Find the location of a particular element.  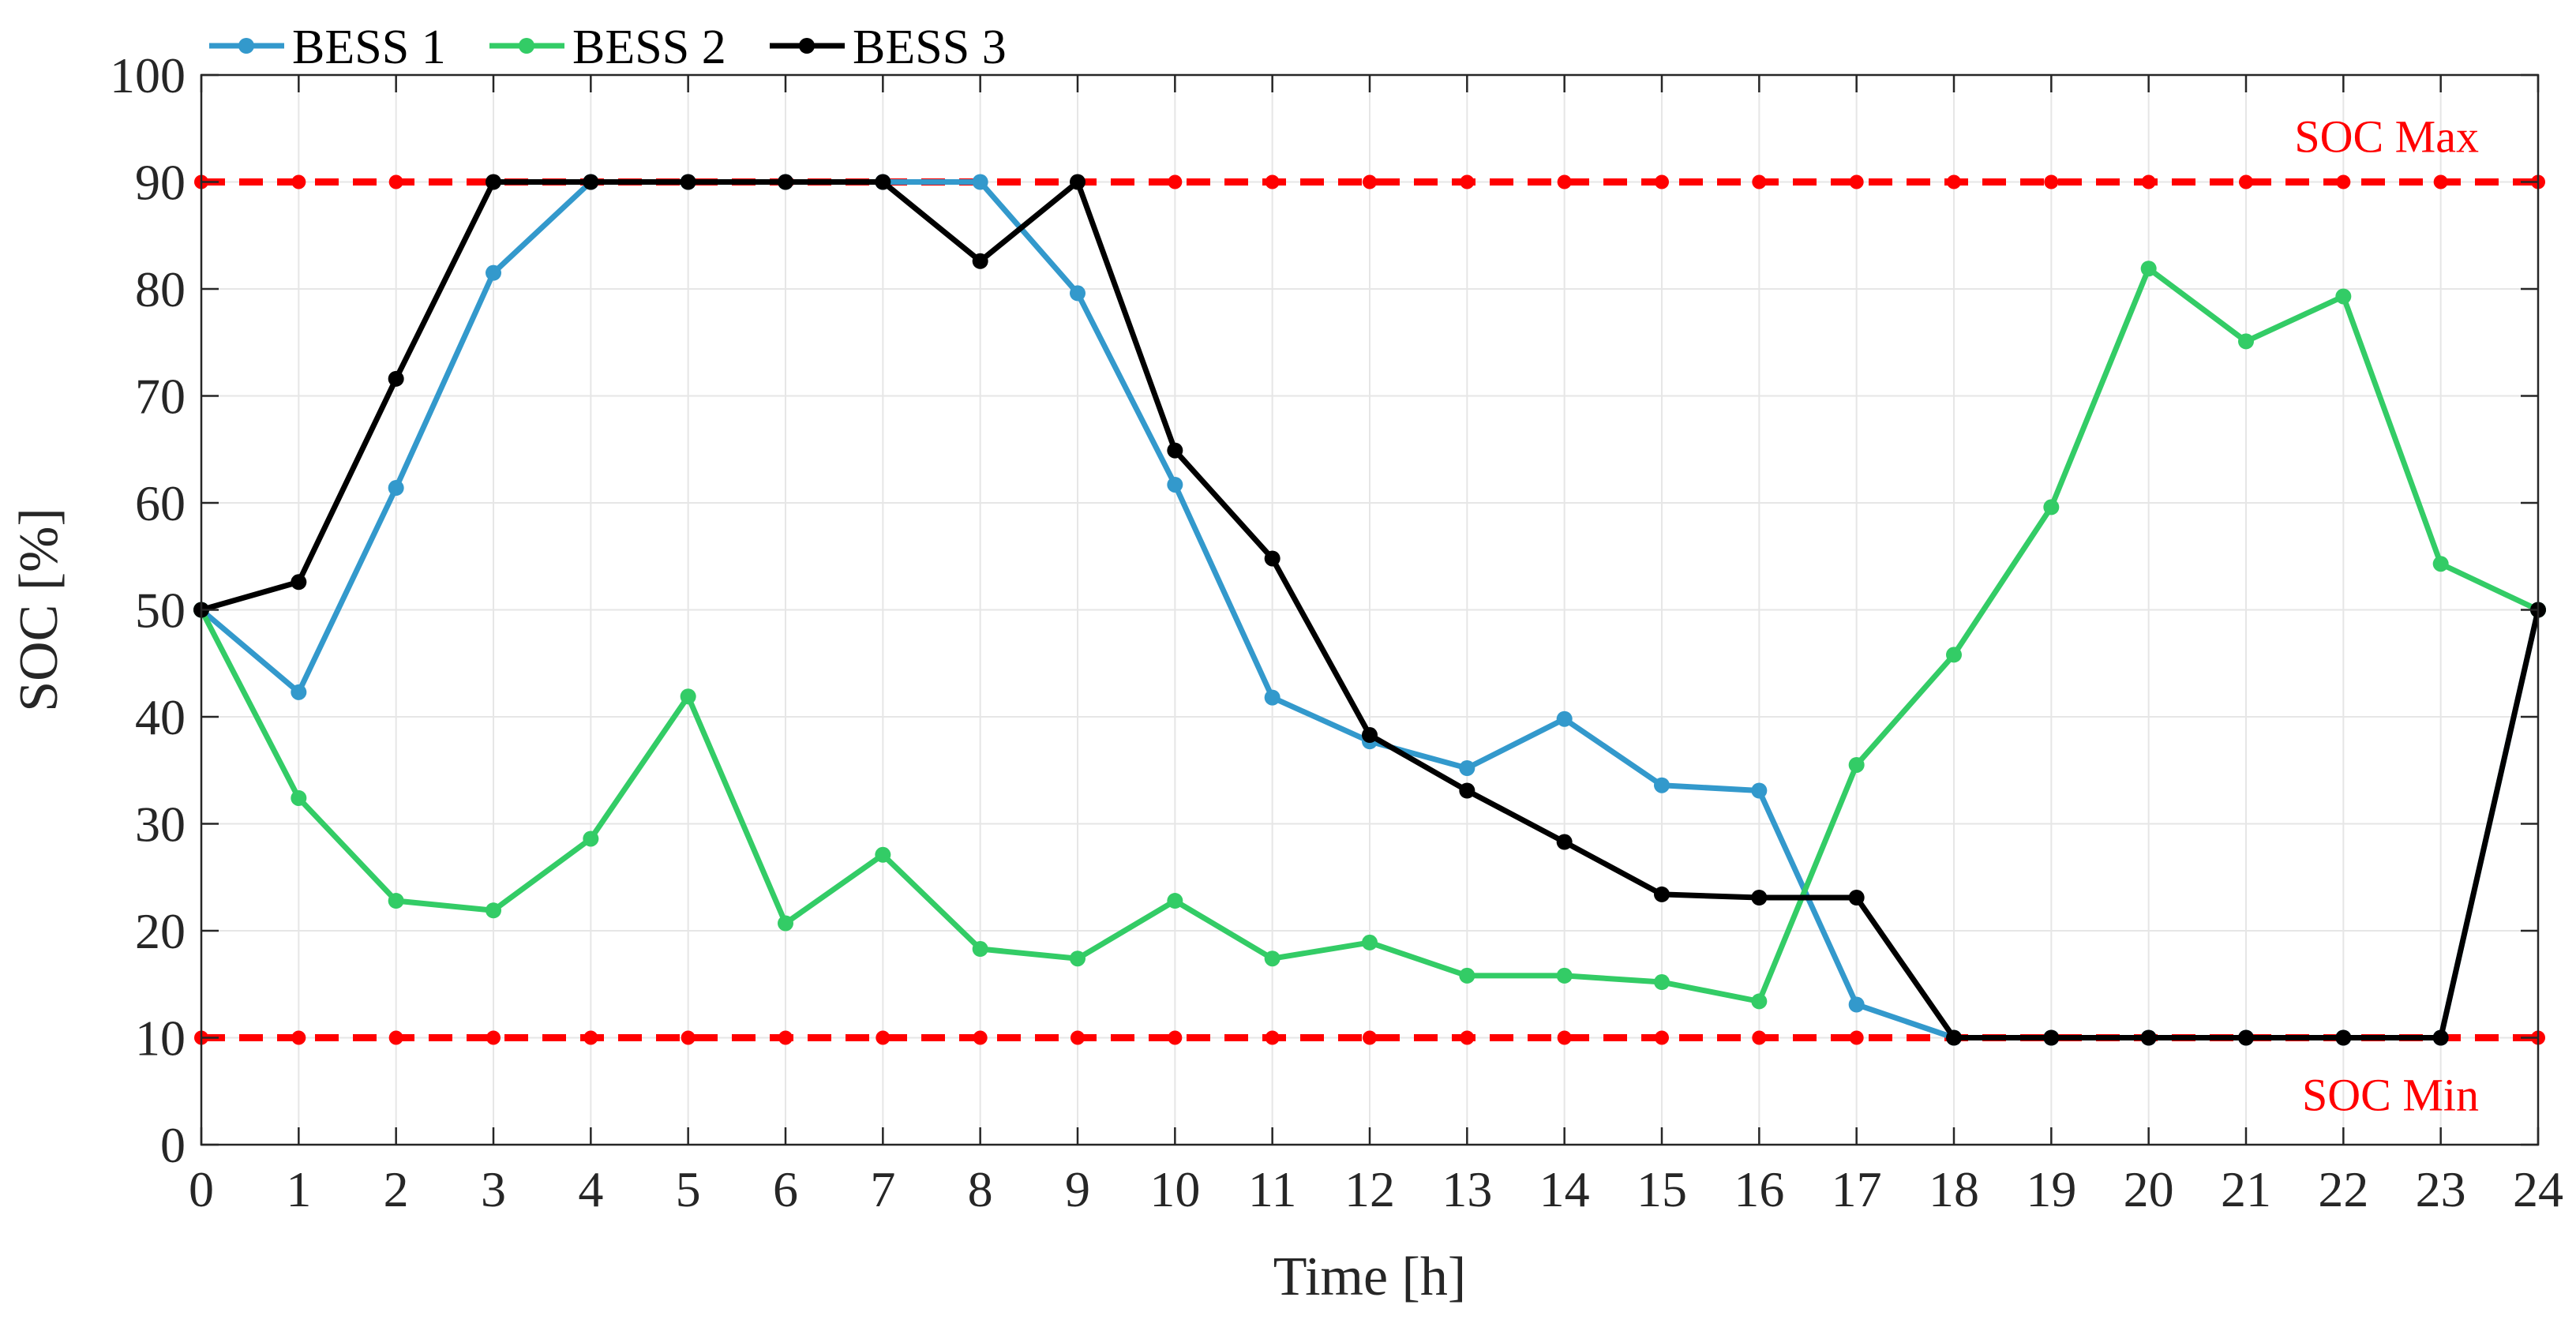

x-tick-label: 17 is located at coordinates (1857, 1189).